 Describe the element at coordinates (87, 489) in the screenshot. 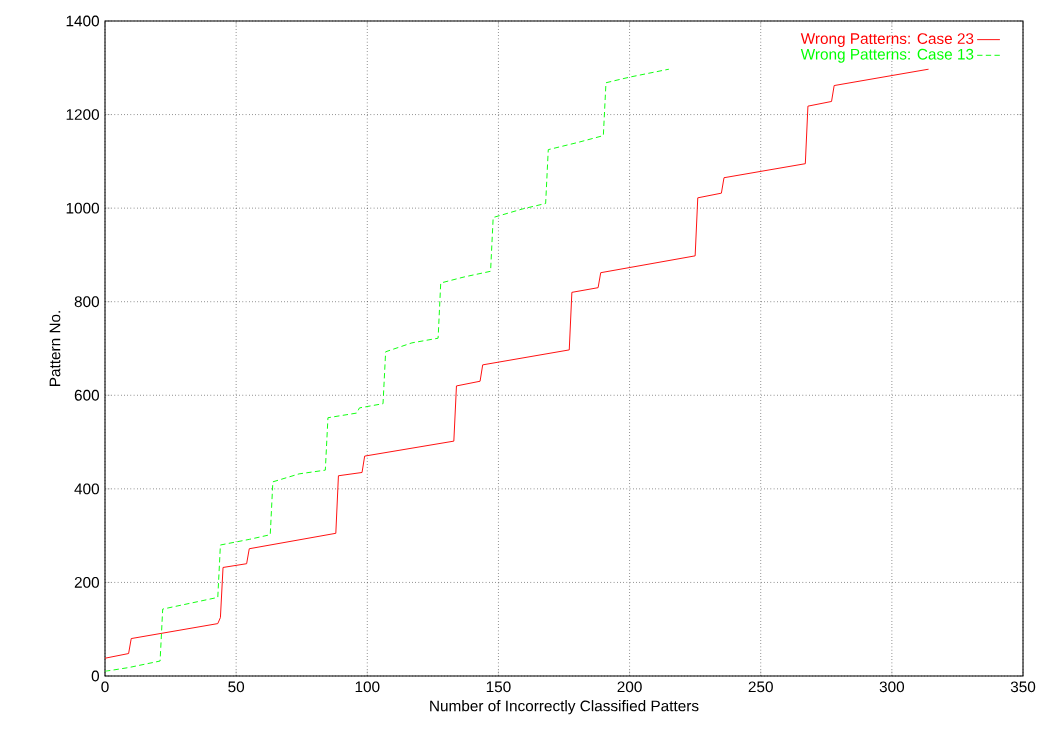

I see `y-tick-label: 400` at that location.